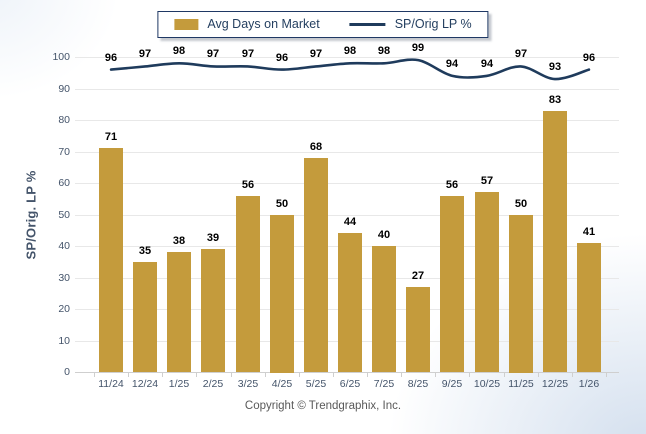 This screenshot has width=646, height=434. What do you see at coordinates (418, 48) in the screenshot?
I see `line-value-label: 99` at bounding box center [418, 48].